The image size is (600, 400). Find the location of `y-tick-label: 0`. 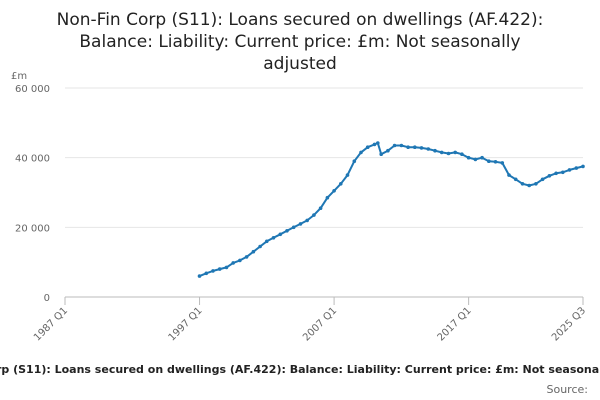

y-tick-label: 0 is located at coordinates (47, 298).